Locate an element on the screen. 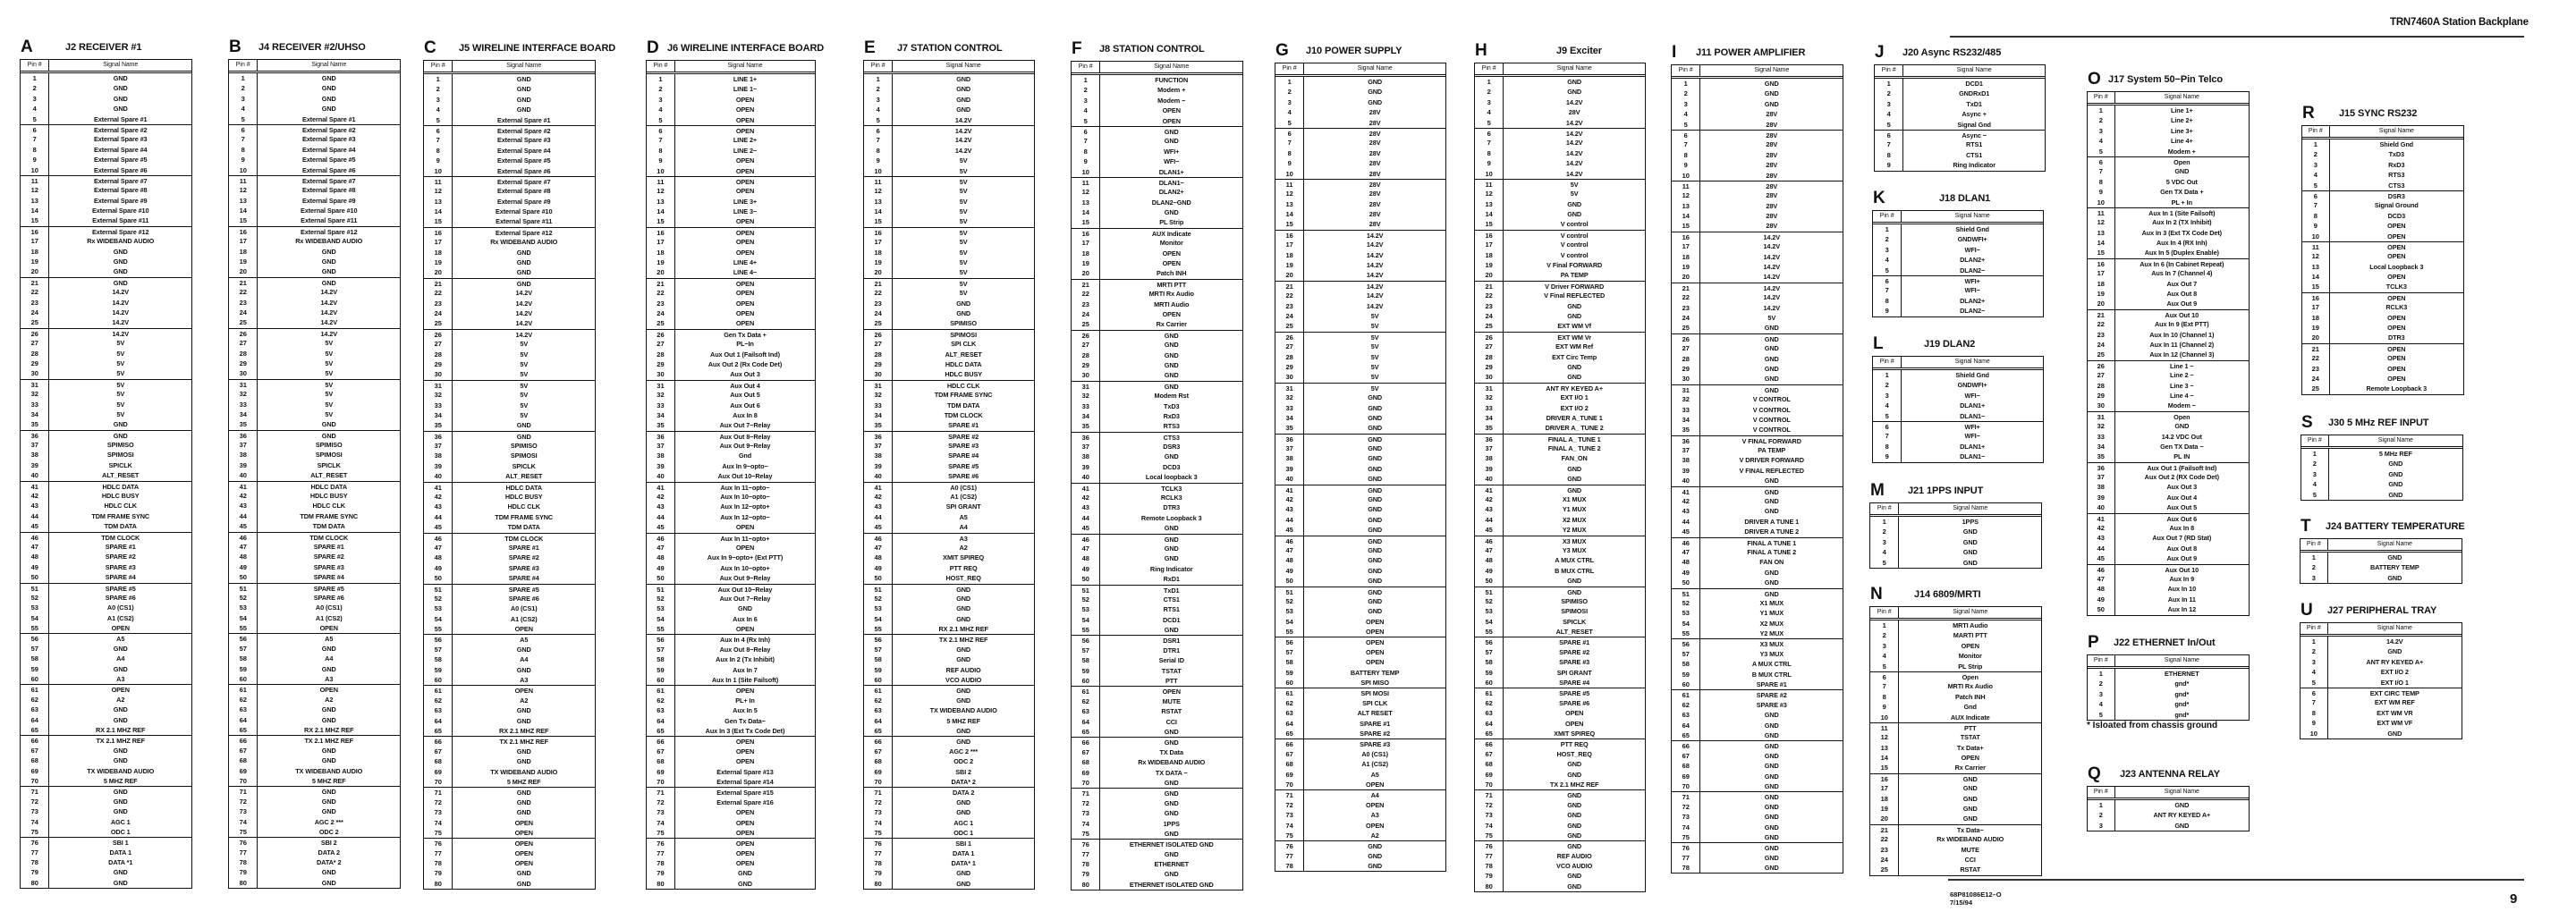 The width and height of the screenshot is (2576, 920). pin-number: 36 is located at coordinates (1290, 439).